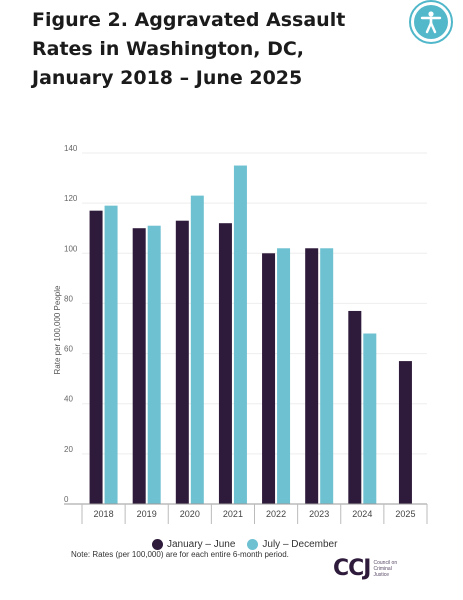 This screenshot has height=600, width=463. Describe the element at coordinates (197, 349) in the screenshot. I see `bar-jul-dec-2020` at that location.